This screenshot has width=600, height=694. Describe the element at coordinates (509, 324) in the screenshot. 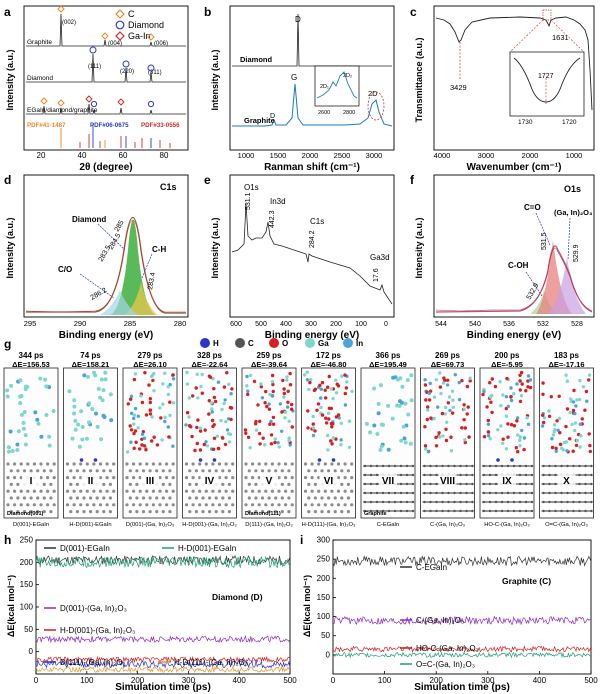

I see `panel-f-xticks: 544 540 536 532 528` at that location.